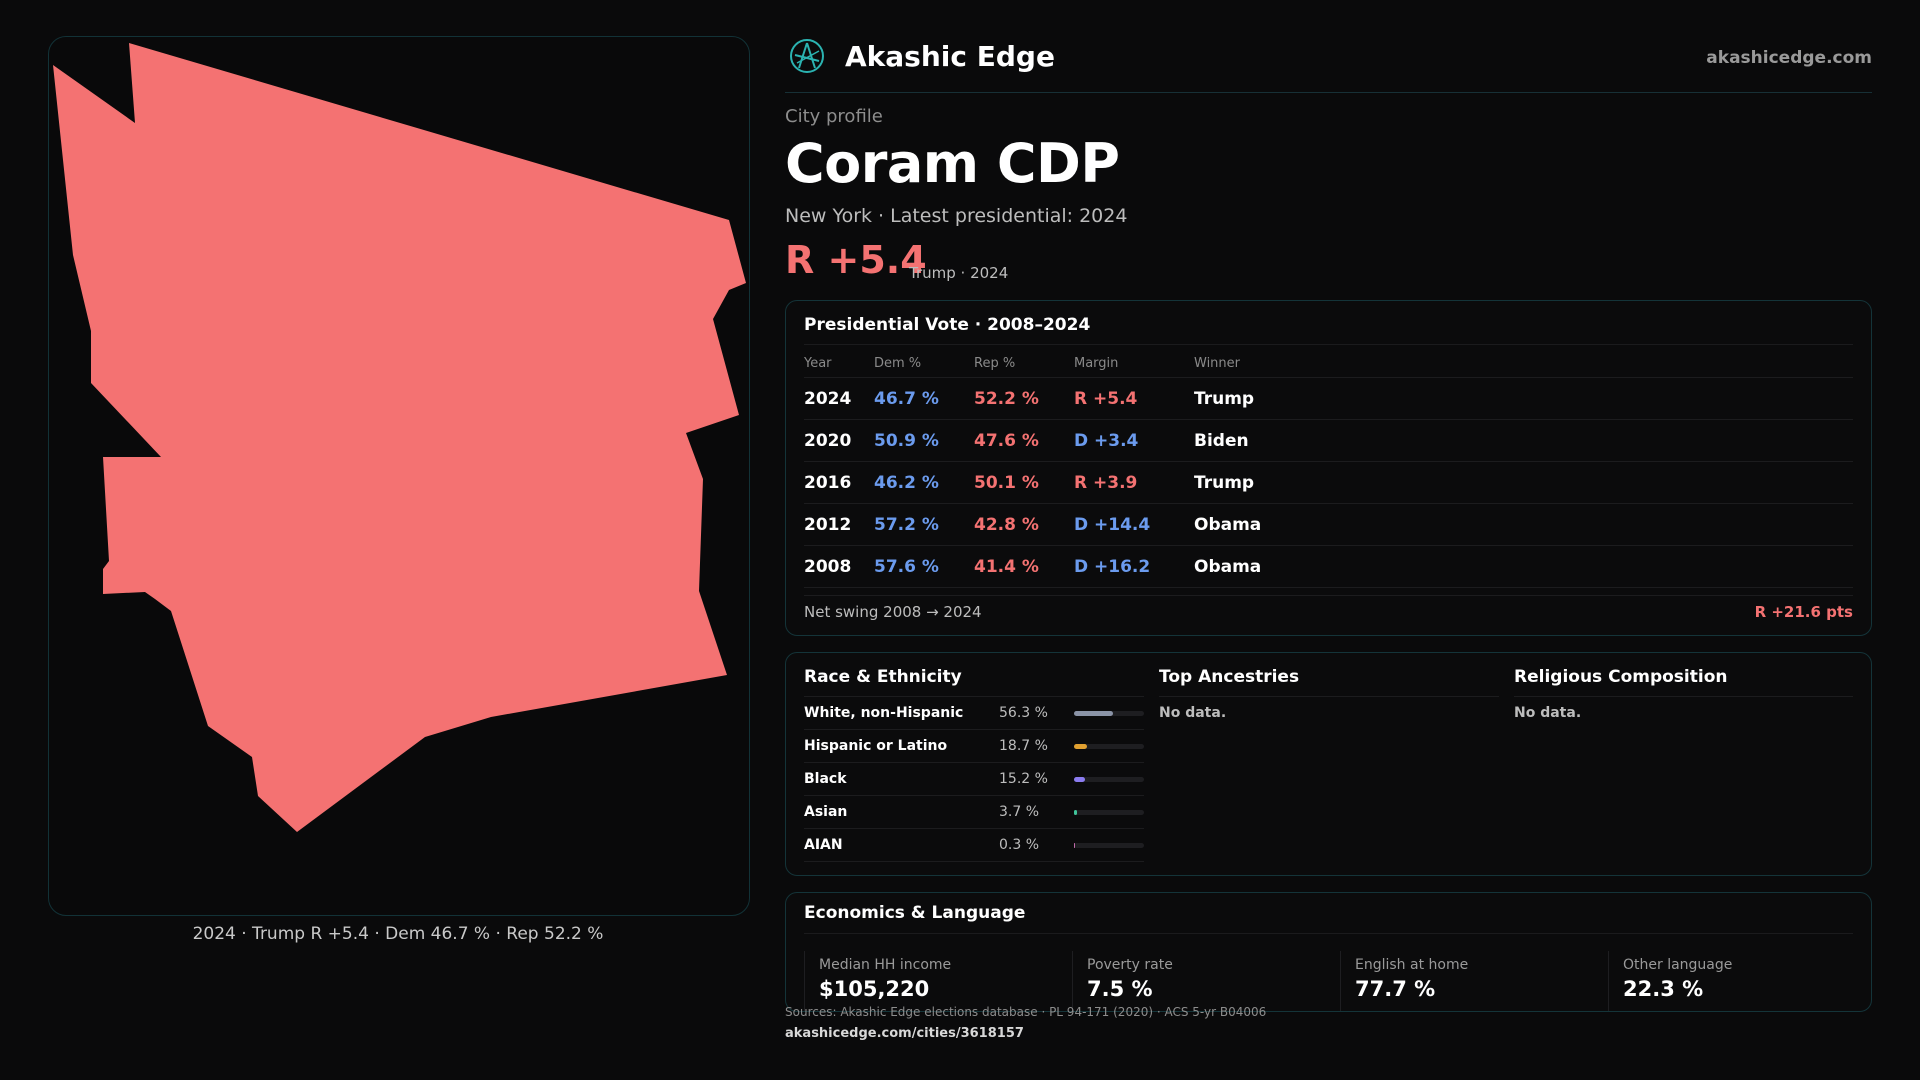  What do you see at coordinates (915, 913) in the screenshot?
I see `economics-title: Economics & Language` at bounding box center [915, 913].